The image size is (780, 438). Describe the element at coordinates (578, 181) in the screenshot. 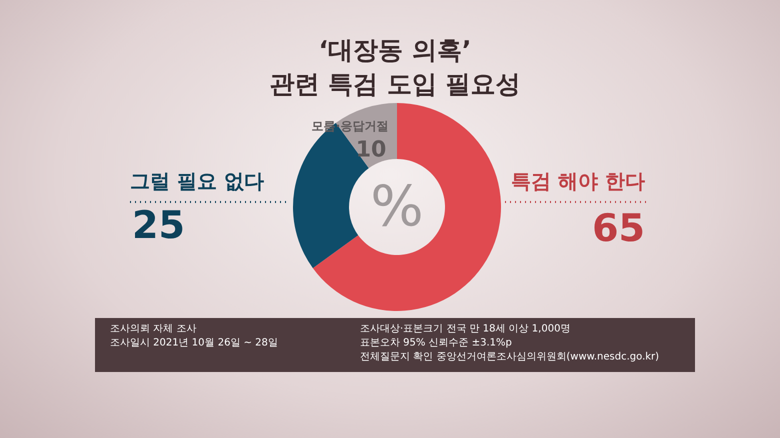

I see `slice-label: 특검 해야 한다` at that location.